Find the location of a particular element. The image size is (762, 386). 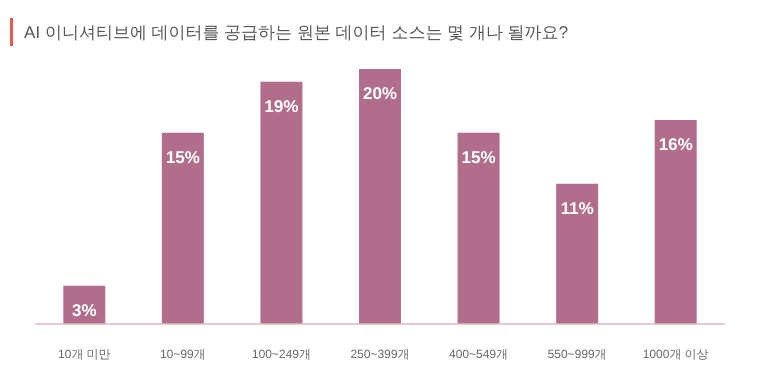

x-tick-label: 10~99개 is located at coordinates (183, 354).